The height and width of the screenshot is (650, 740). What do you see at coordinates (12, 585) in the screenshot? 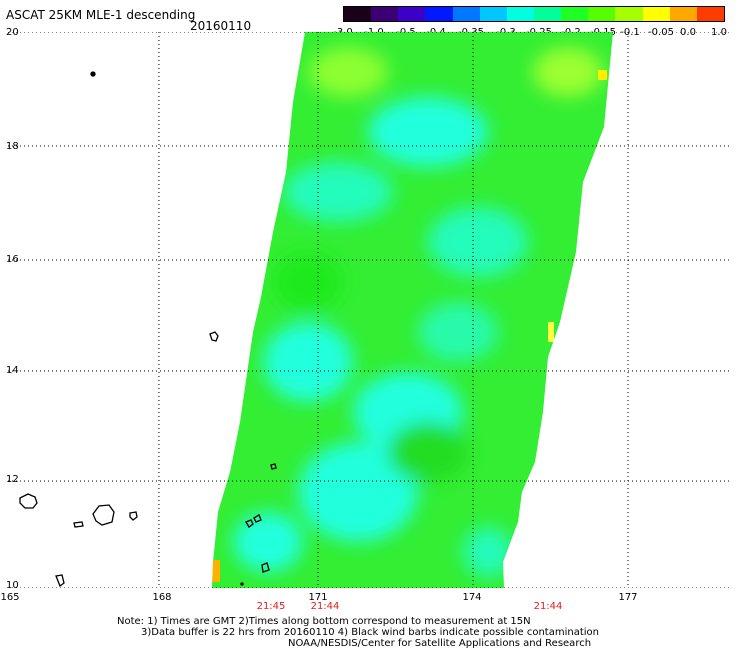
I see `lat-label: 10` at bounding box center [12, 585].